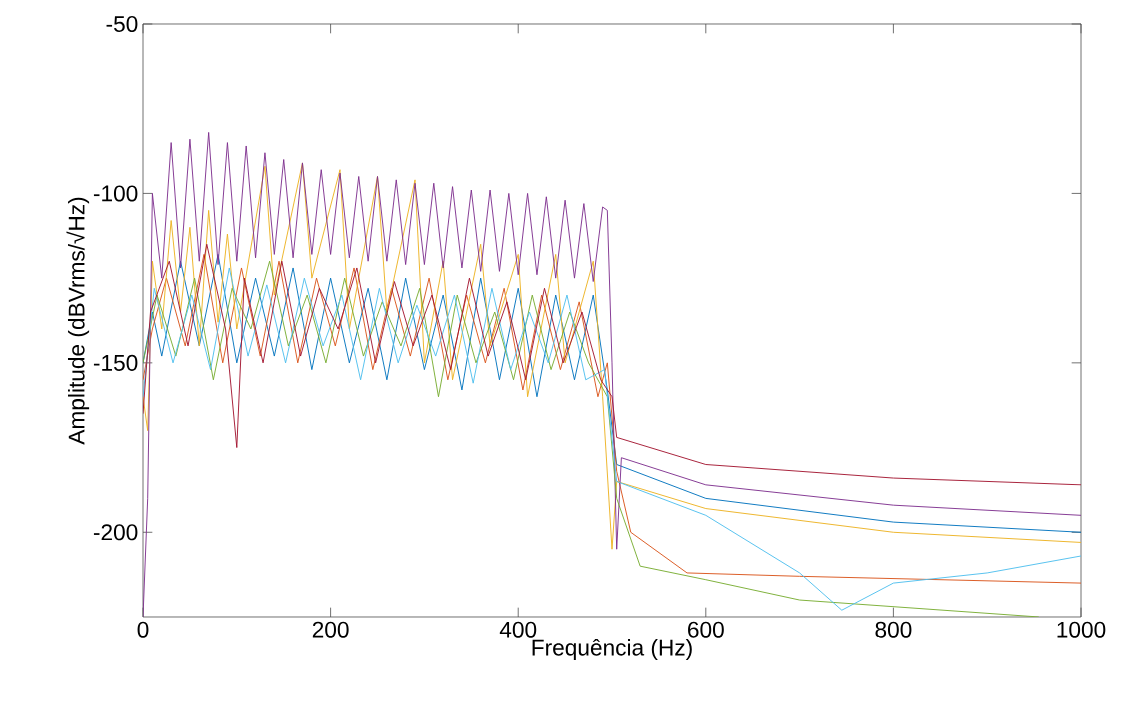  What do you see at coordinates (706, 629) in the screenshot?
I see `x-tick-label: 600` at bounding box center [706, 629].